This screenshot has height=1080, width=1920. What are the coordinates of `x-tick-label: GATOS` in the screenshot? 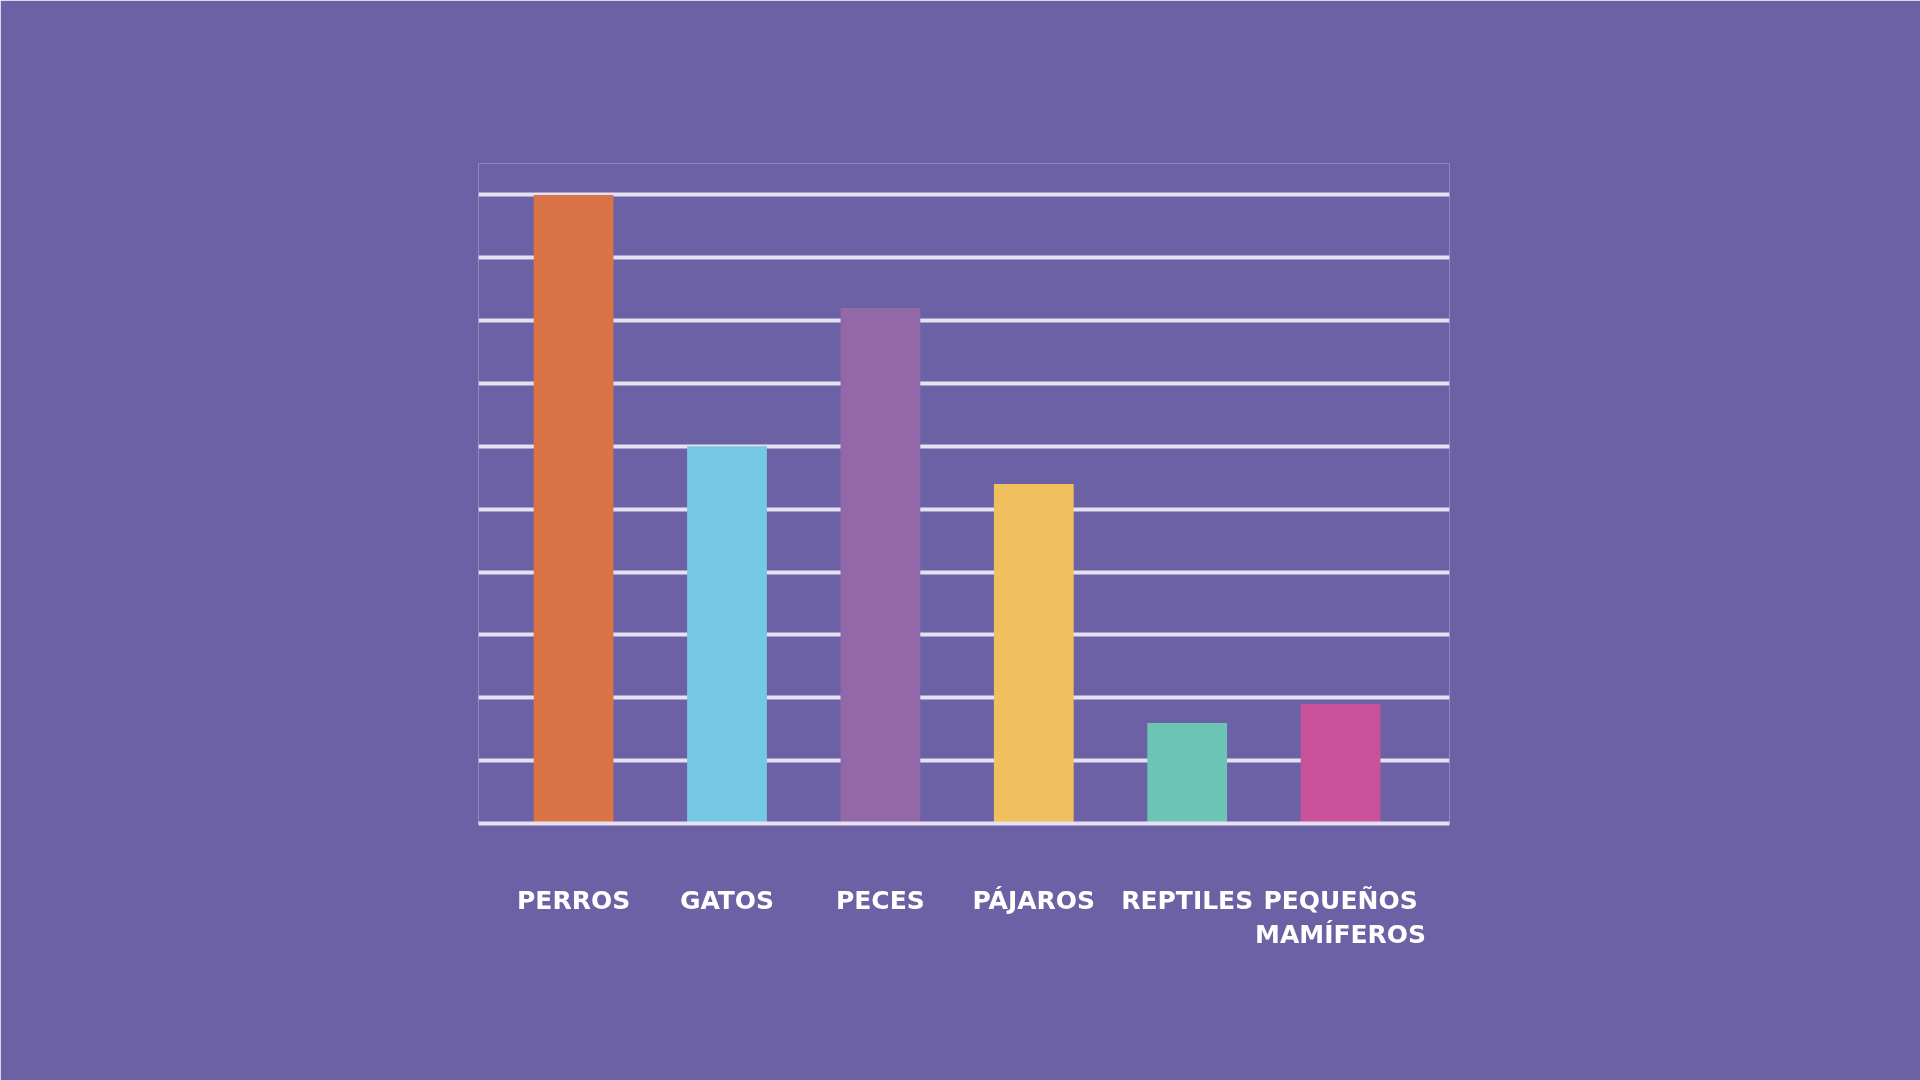 It's located at (727, 900).